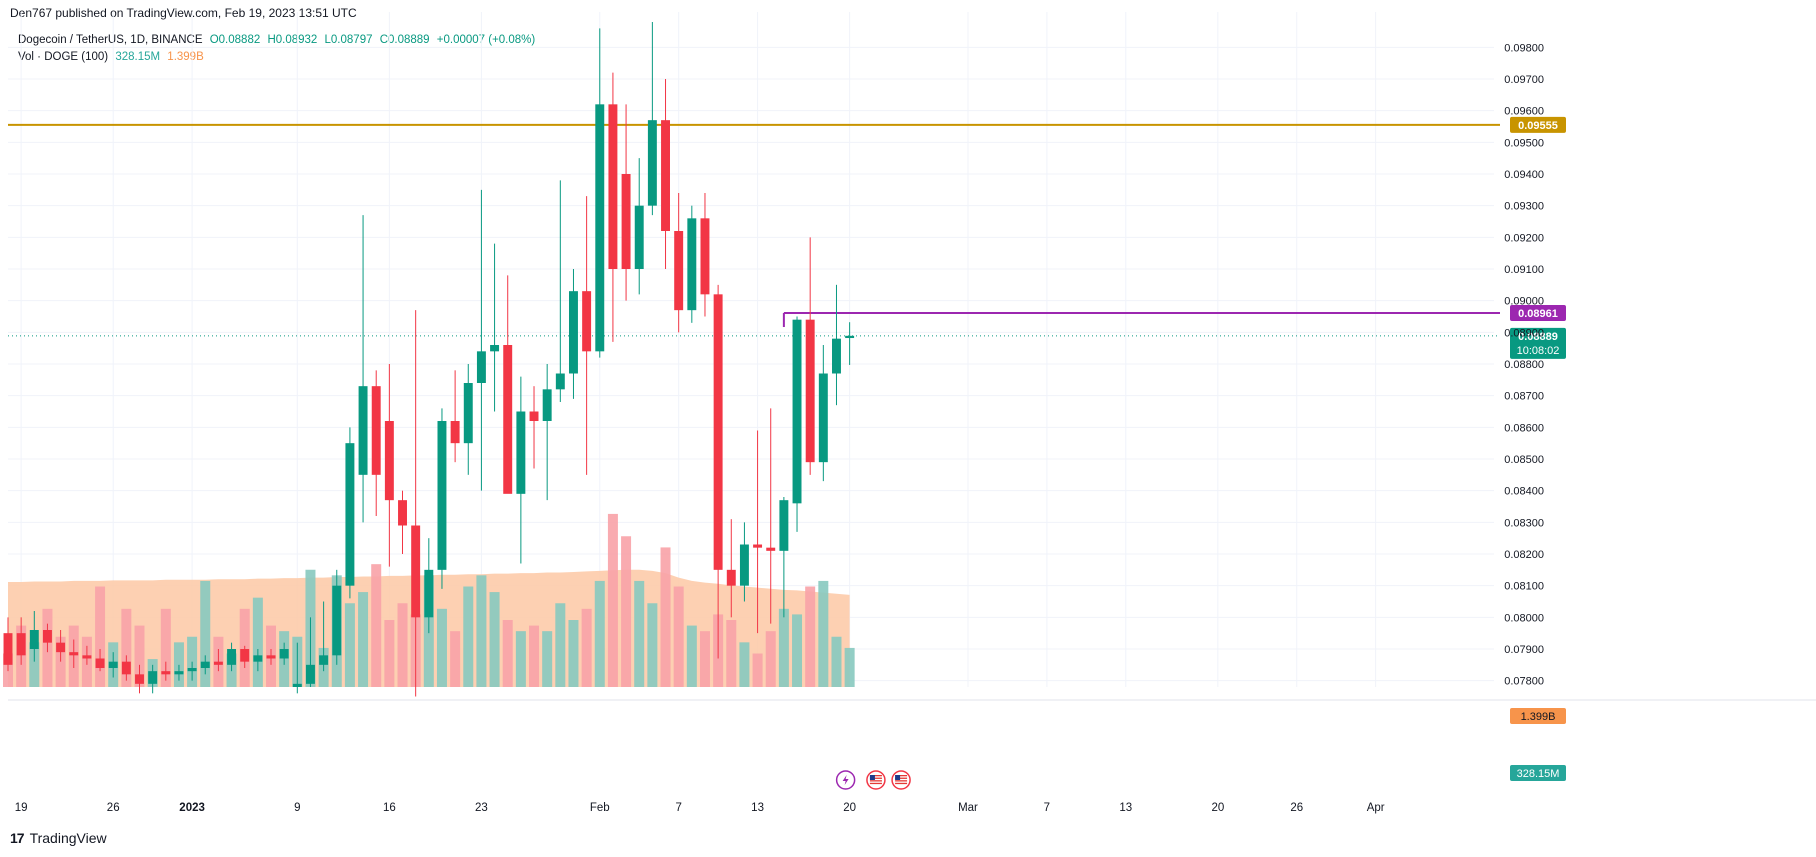 The image size is (1816, 857). What do you see at coordinates (1524, 238) in the screenshot?
I see `price-tick-label: 0.09200` at bounding box center [1524, 238].